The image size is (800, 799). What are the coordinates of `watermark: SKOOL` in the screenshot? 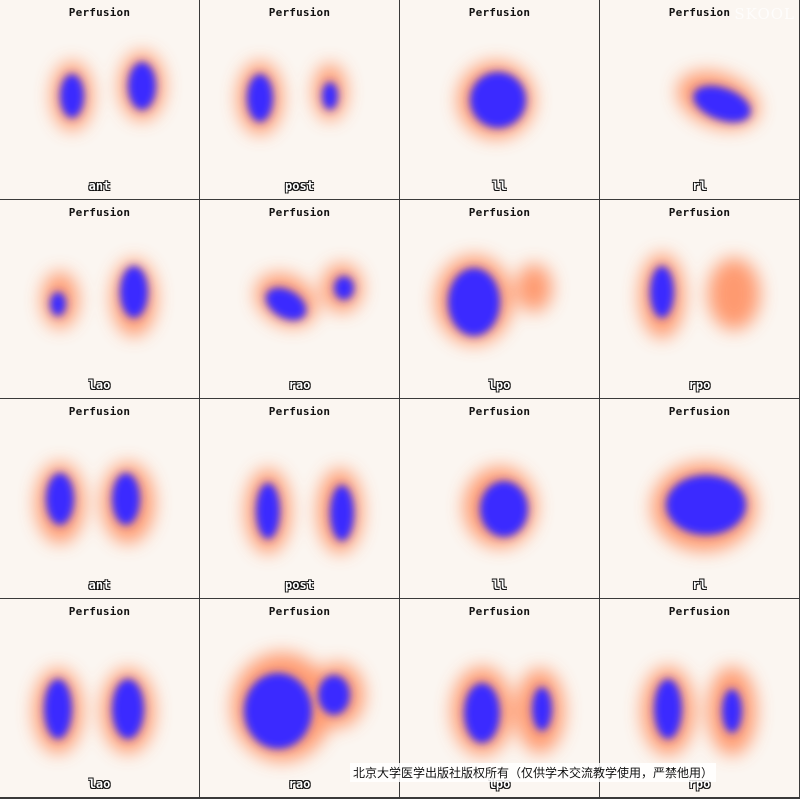 It's located at (764, 14).